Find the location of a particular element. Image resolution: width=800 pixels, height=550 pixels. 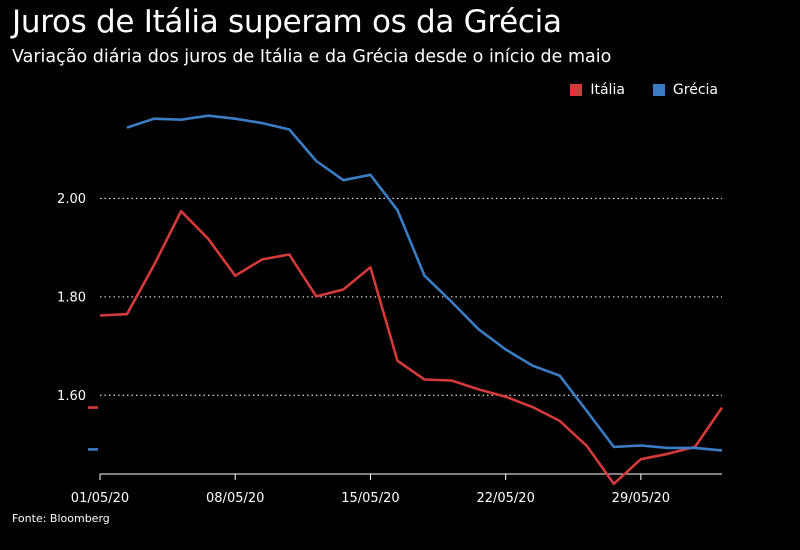

y-tick-label: 1.60 is located at coordinates (71, 396).